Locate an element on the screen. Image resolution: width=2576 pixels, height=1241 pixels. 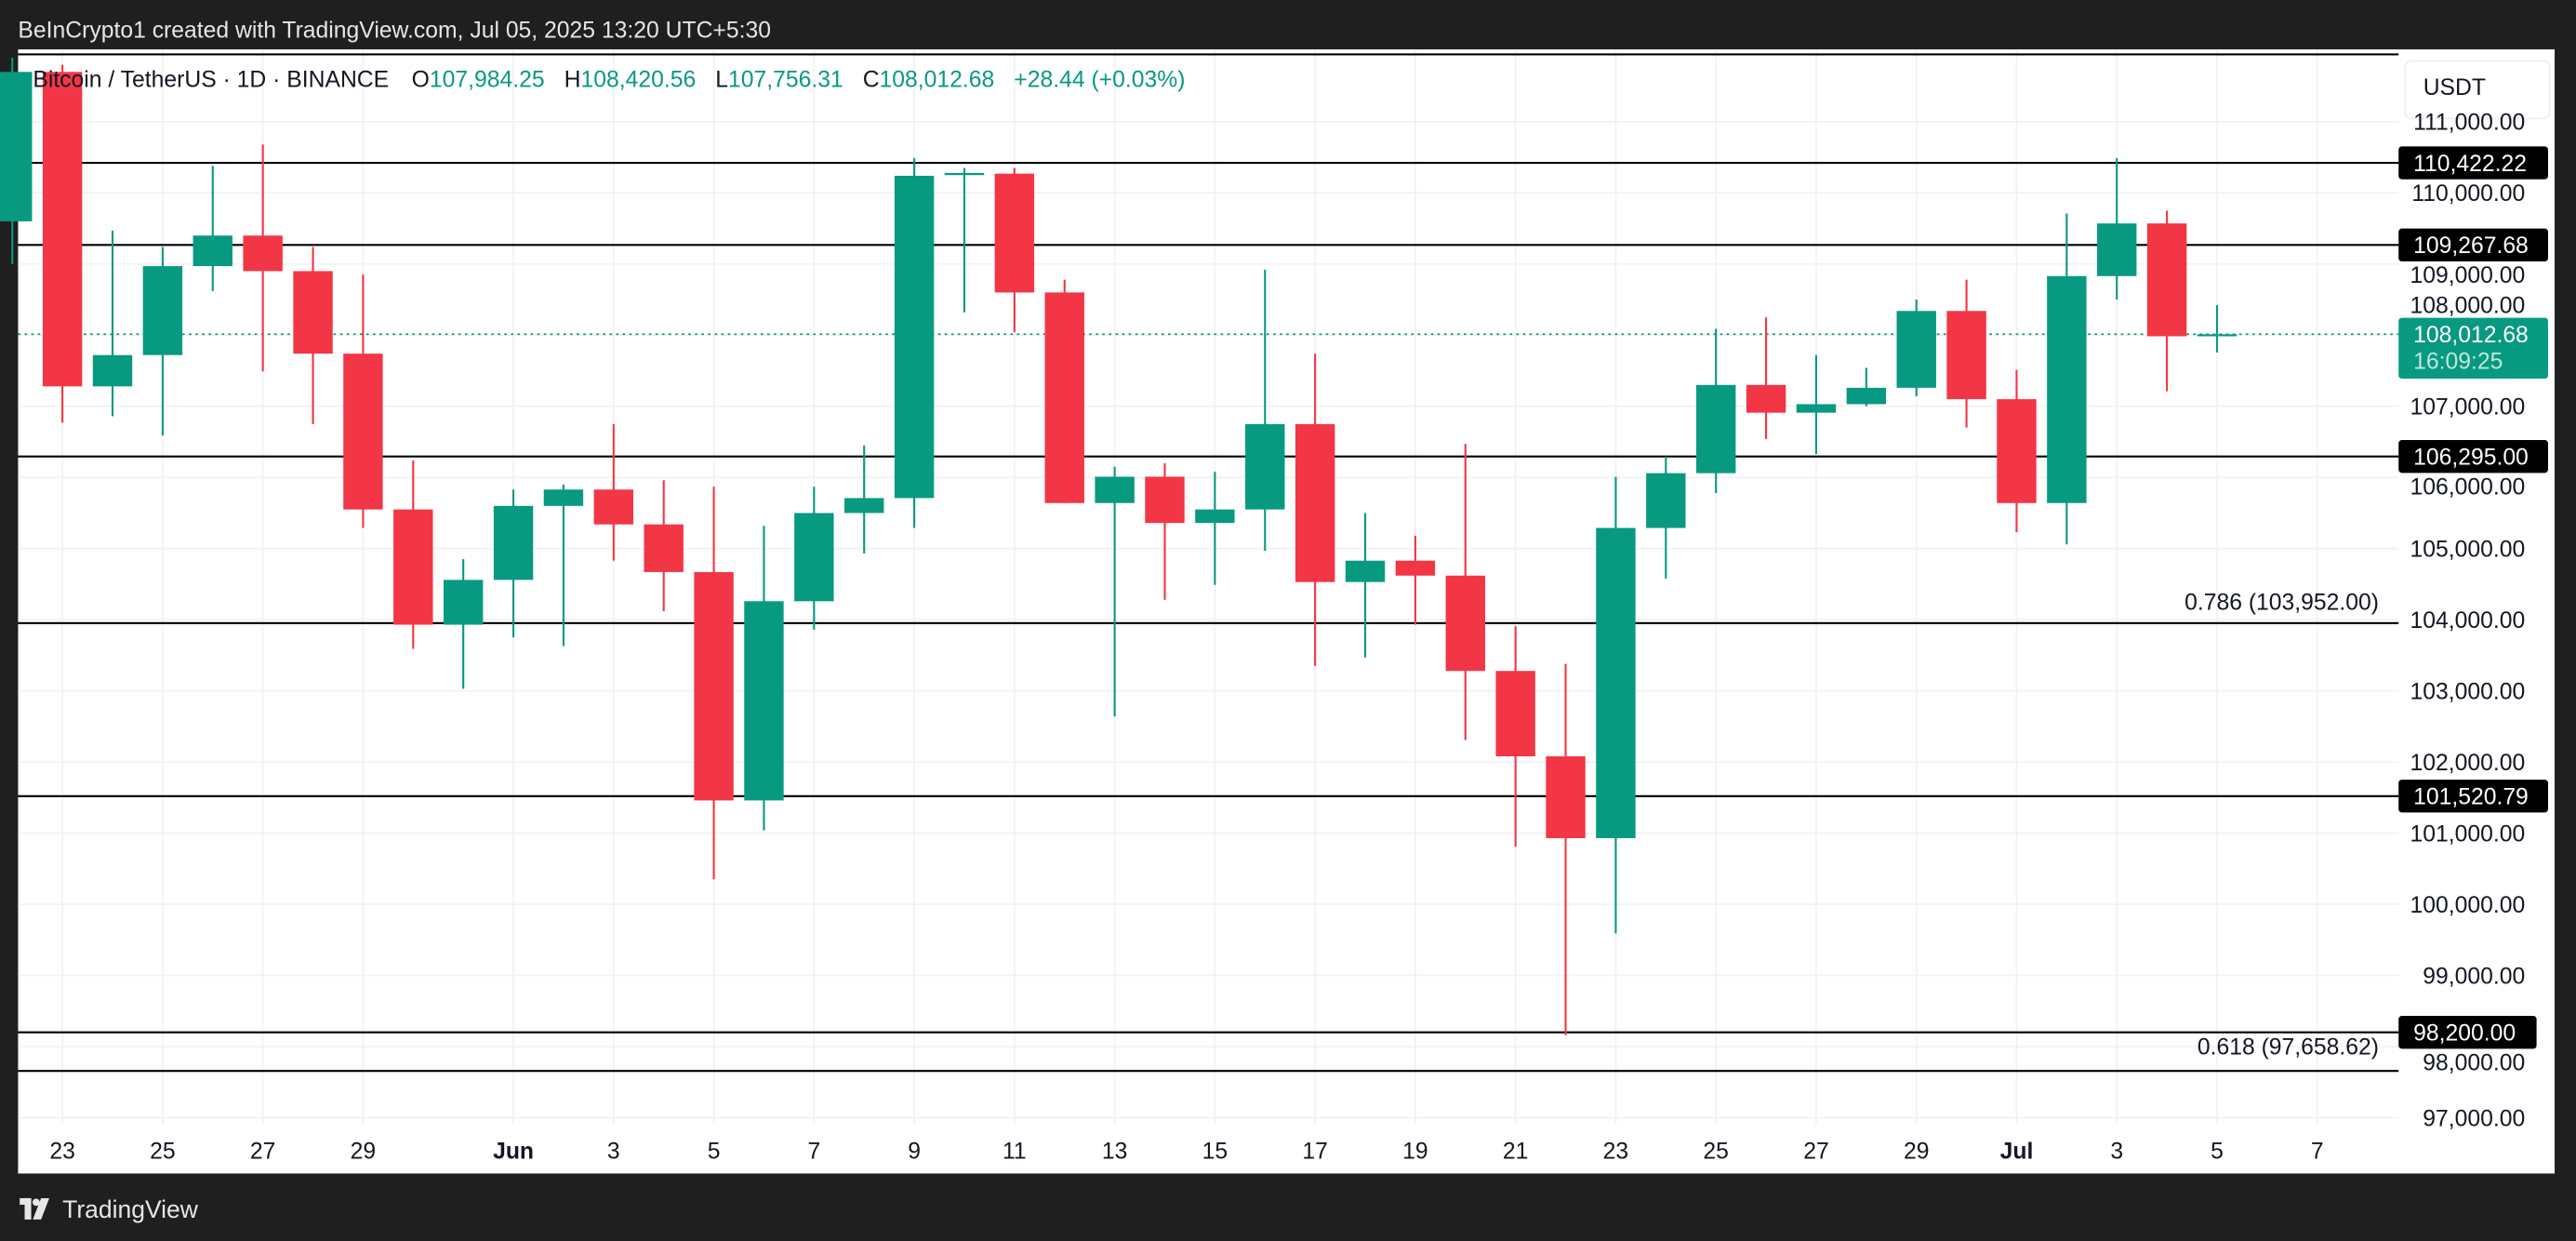
tradingview-logo: TradingView is located at coordinates (109, 1209).